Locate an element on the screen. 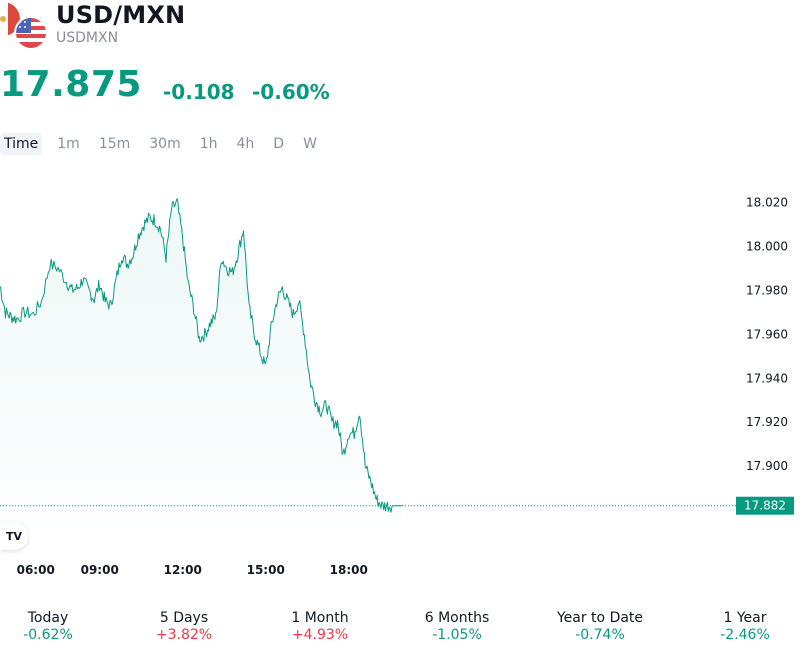 This screenshot has height=658, width=800. tab-d: D is located at coordinates (279, 144).